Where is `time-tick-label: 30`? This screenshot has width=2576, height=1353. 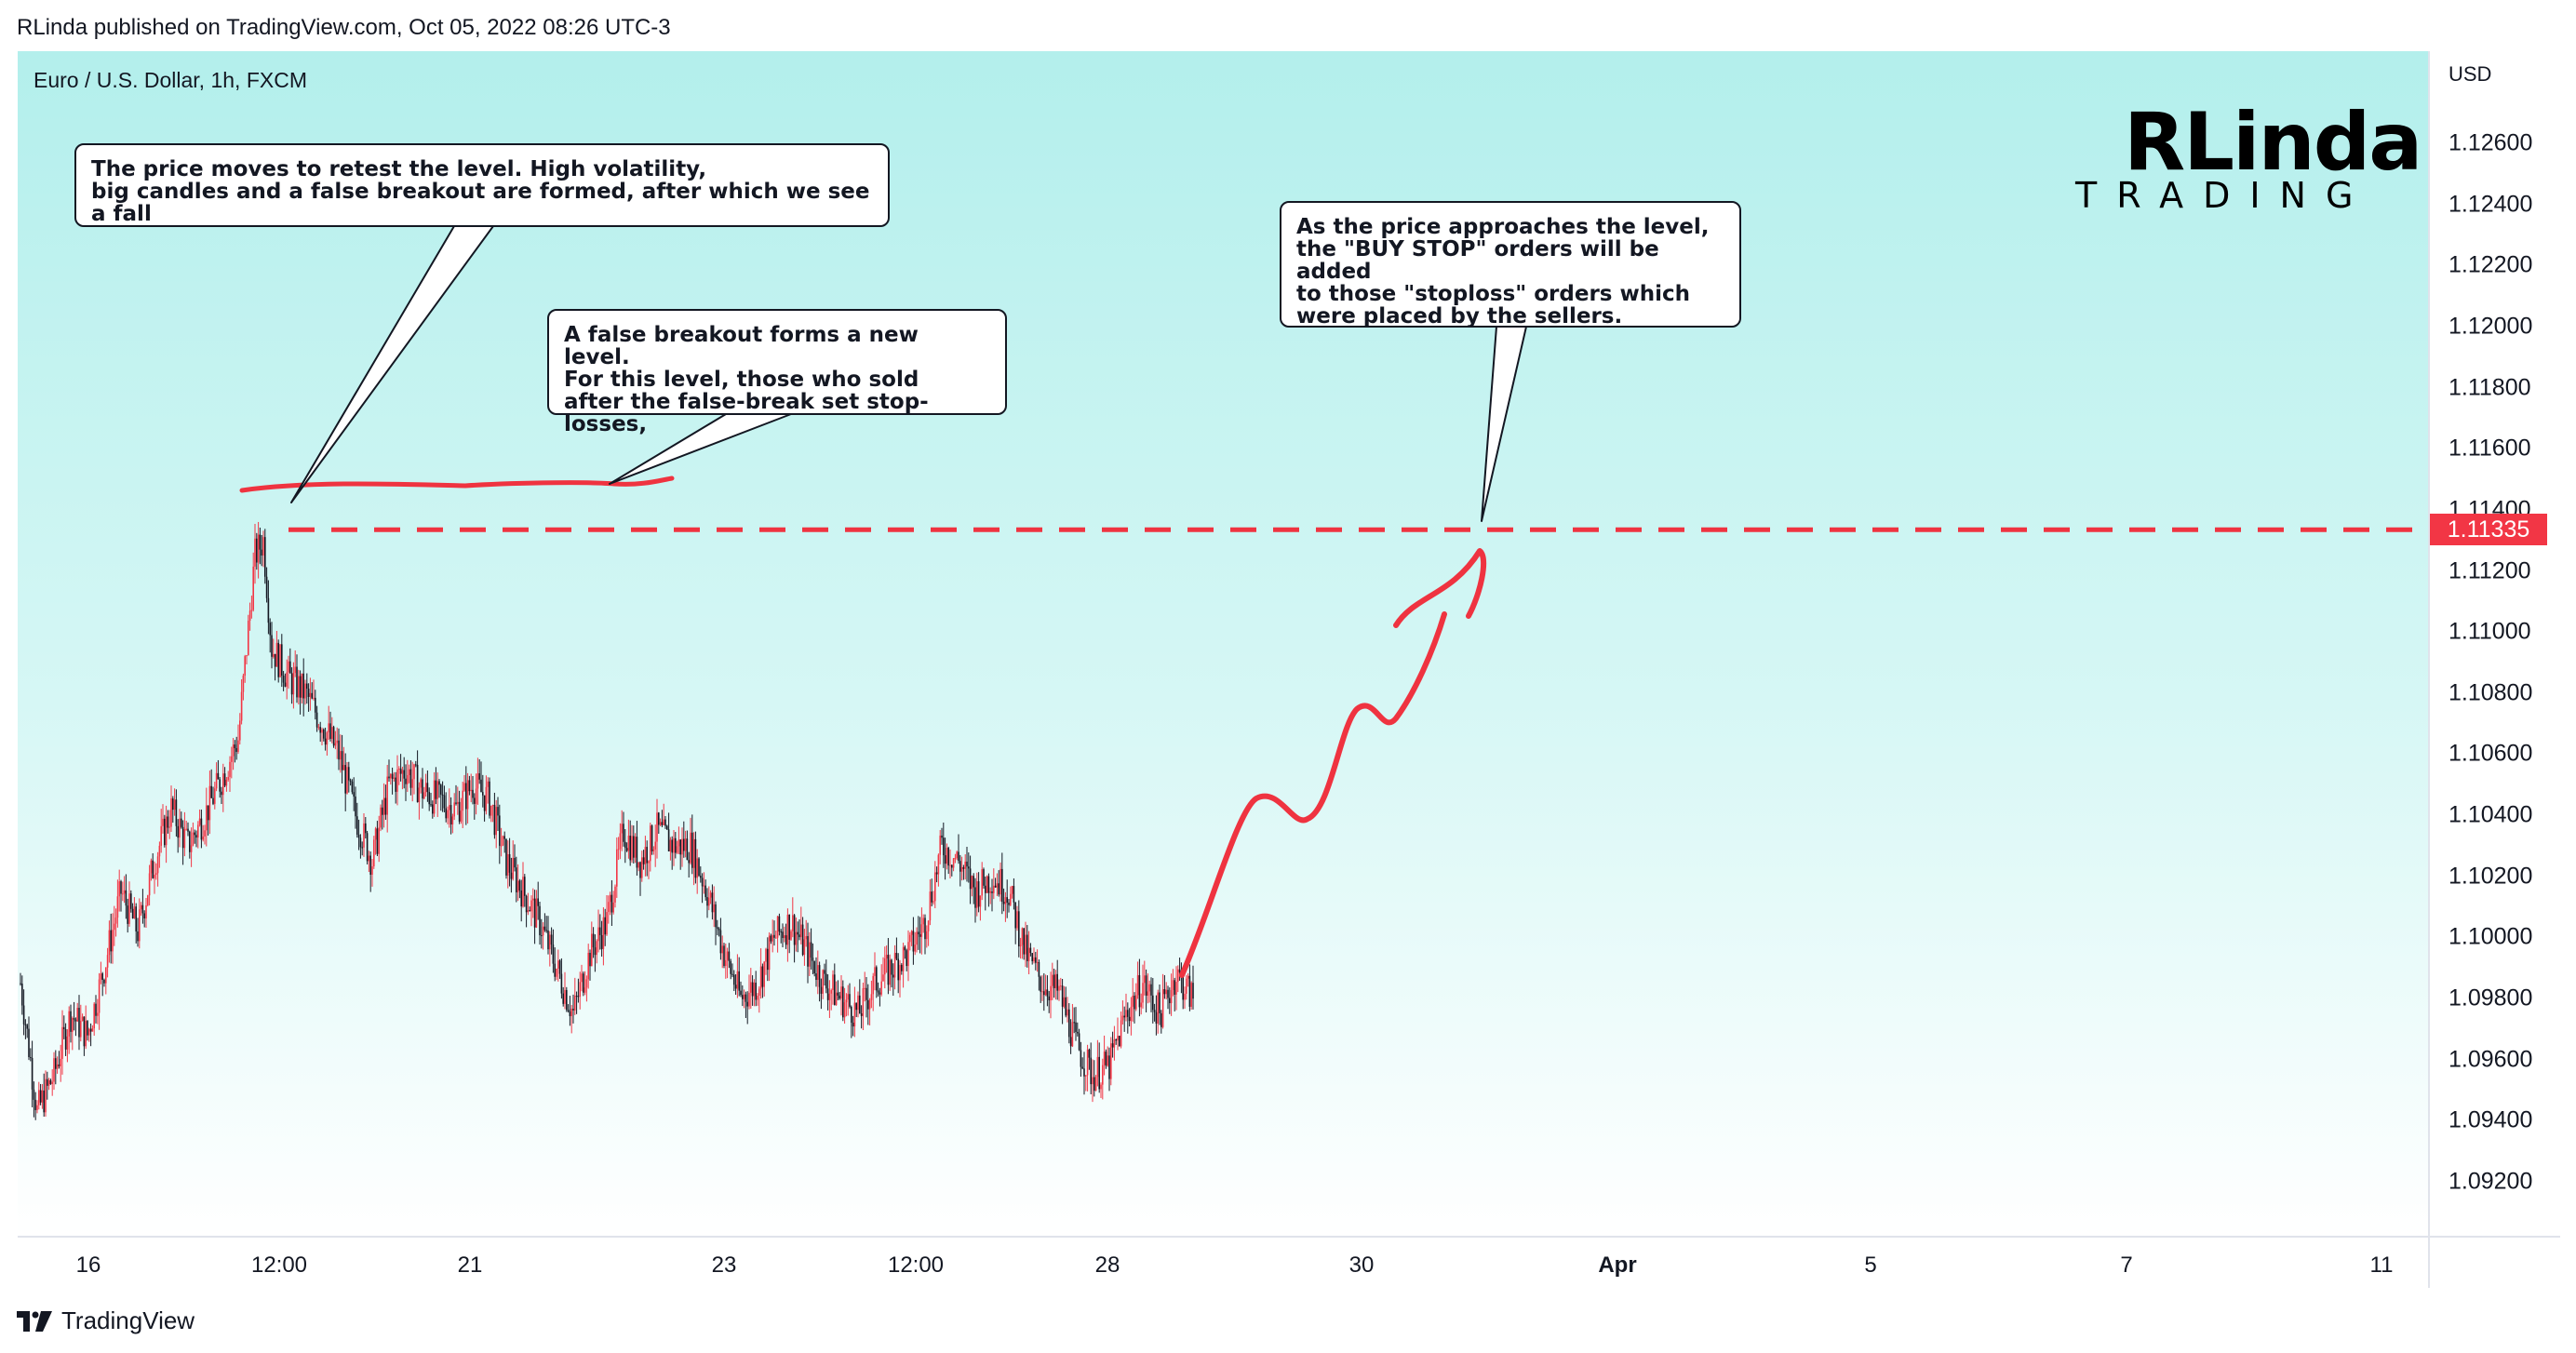
time-tick-label: 30 is located at coordinates (1361, 1265).